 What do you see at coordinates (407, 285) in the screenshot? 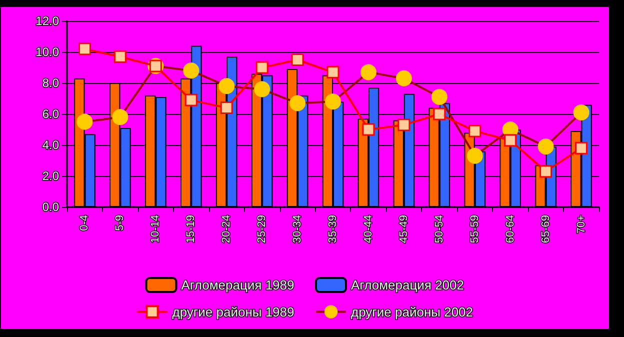
I see `legend-label: Агломерация 2002` at bounding box center [407, 285].